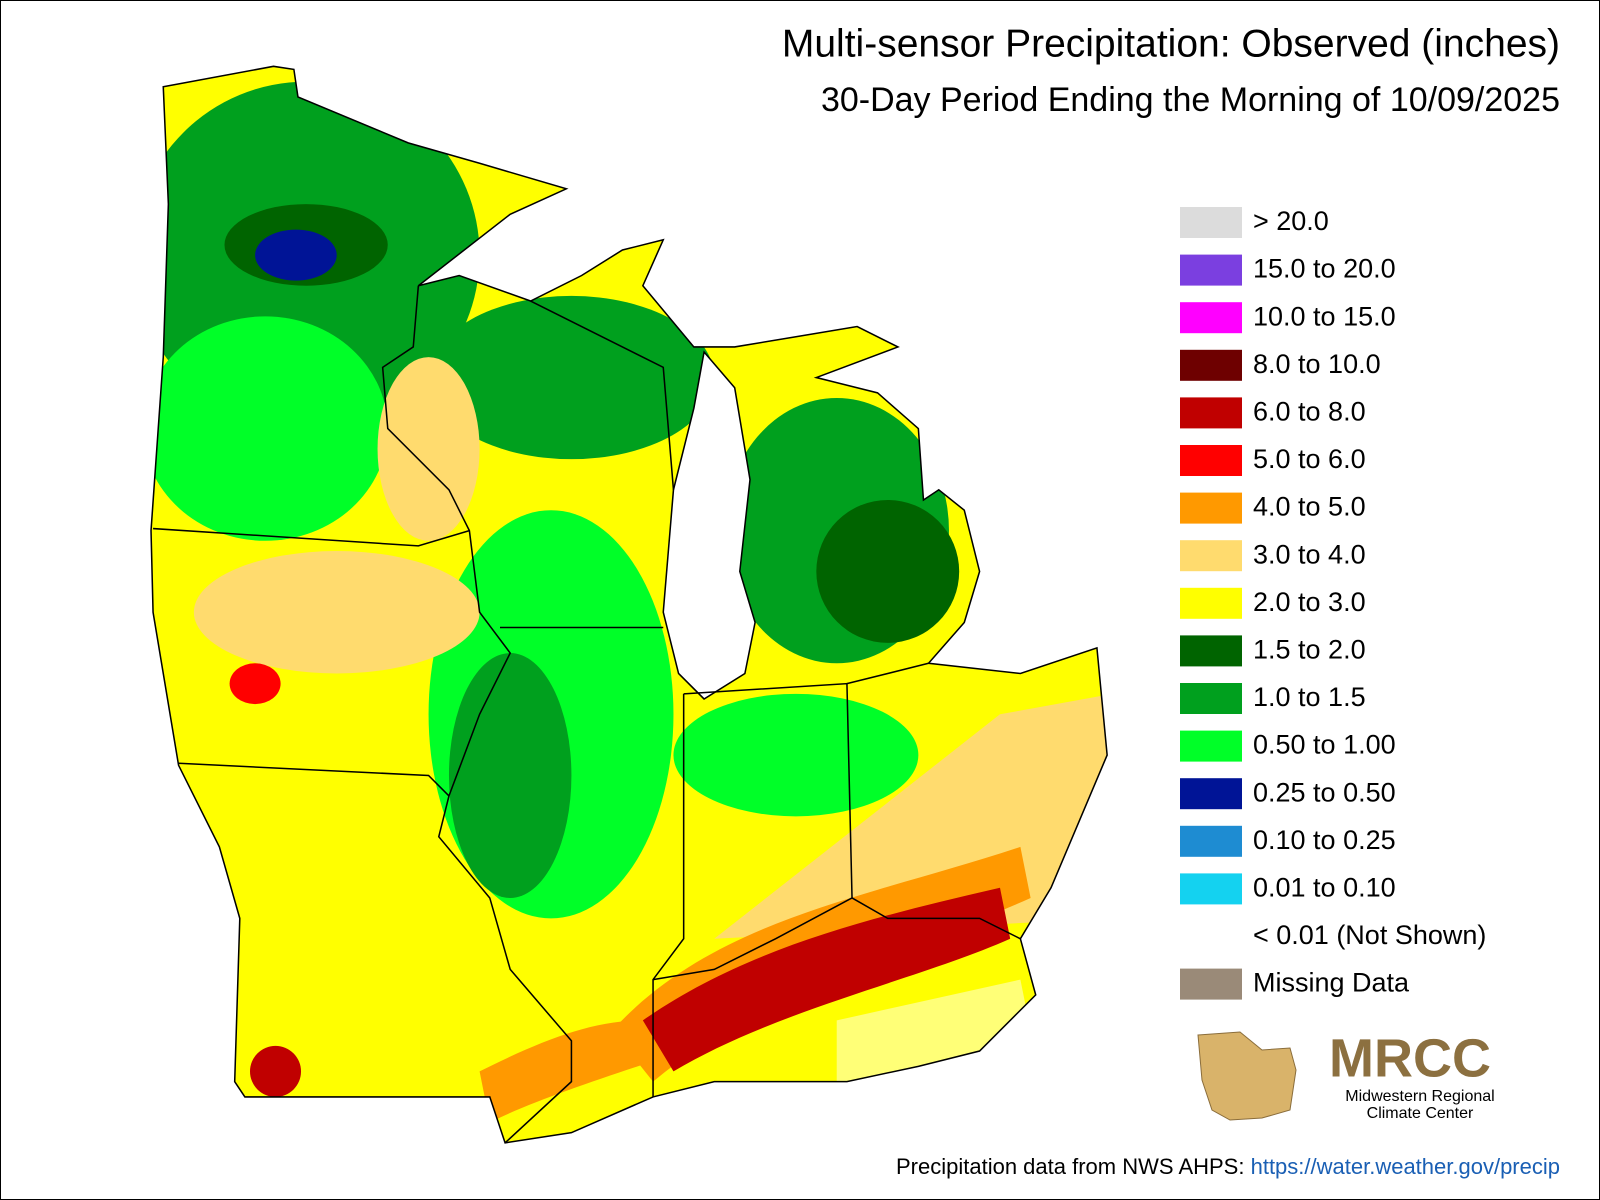 This screenshot has width=1600, height=1200. What do you see at coordinates (1331, 983) in the screenshot?
I see `legend-label: Missing Data` at bounding box center [1331, 983].